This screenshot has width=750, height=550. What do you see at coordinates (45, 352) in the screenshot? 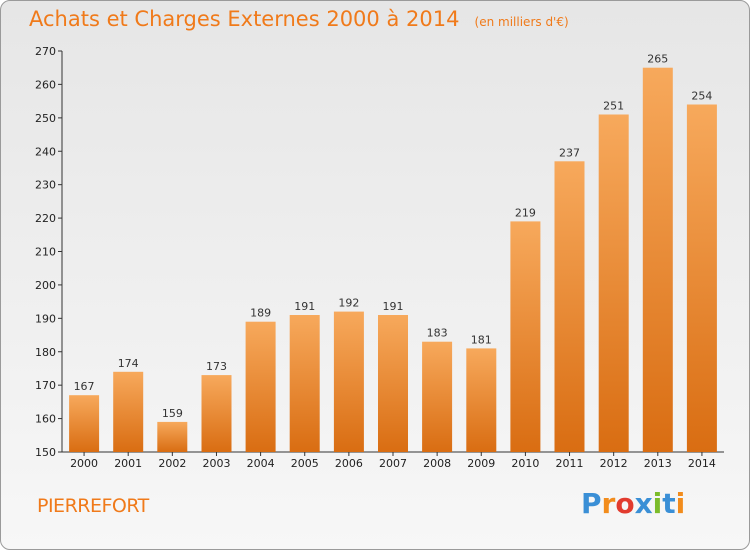
I see `y-tick-label: 180` at bounding box center [45, 352].